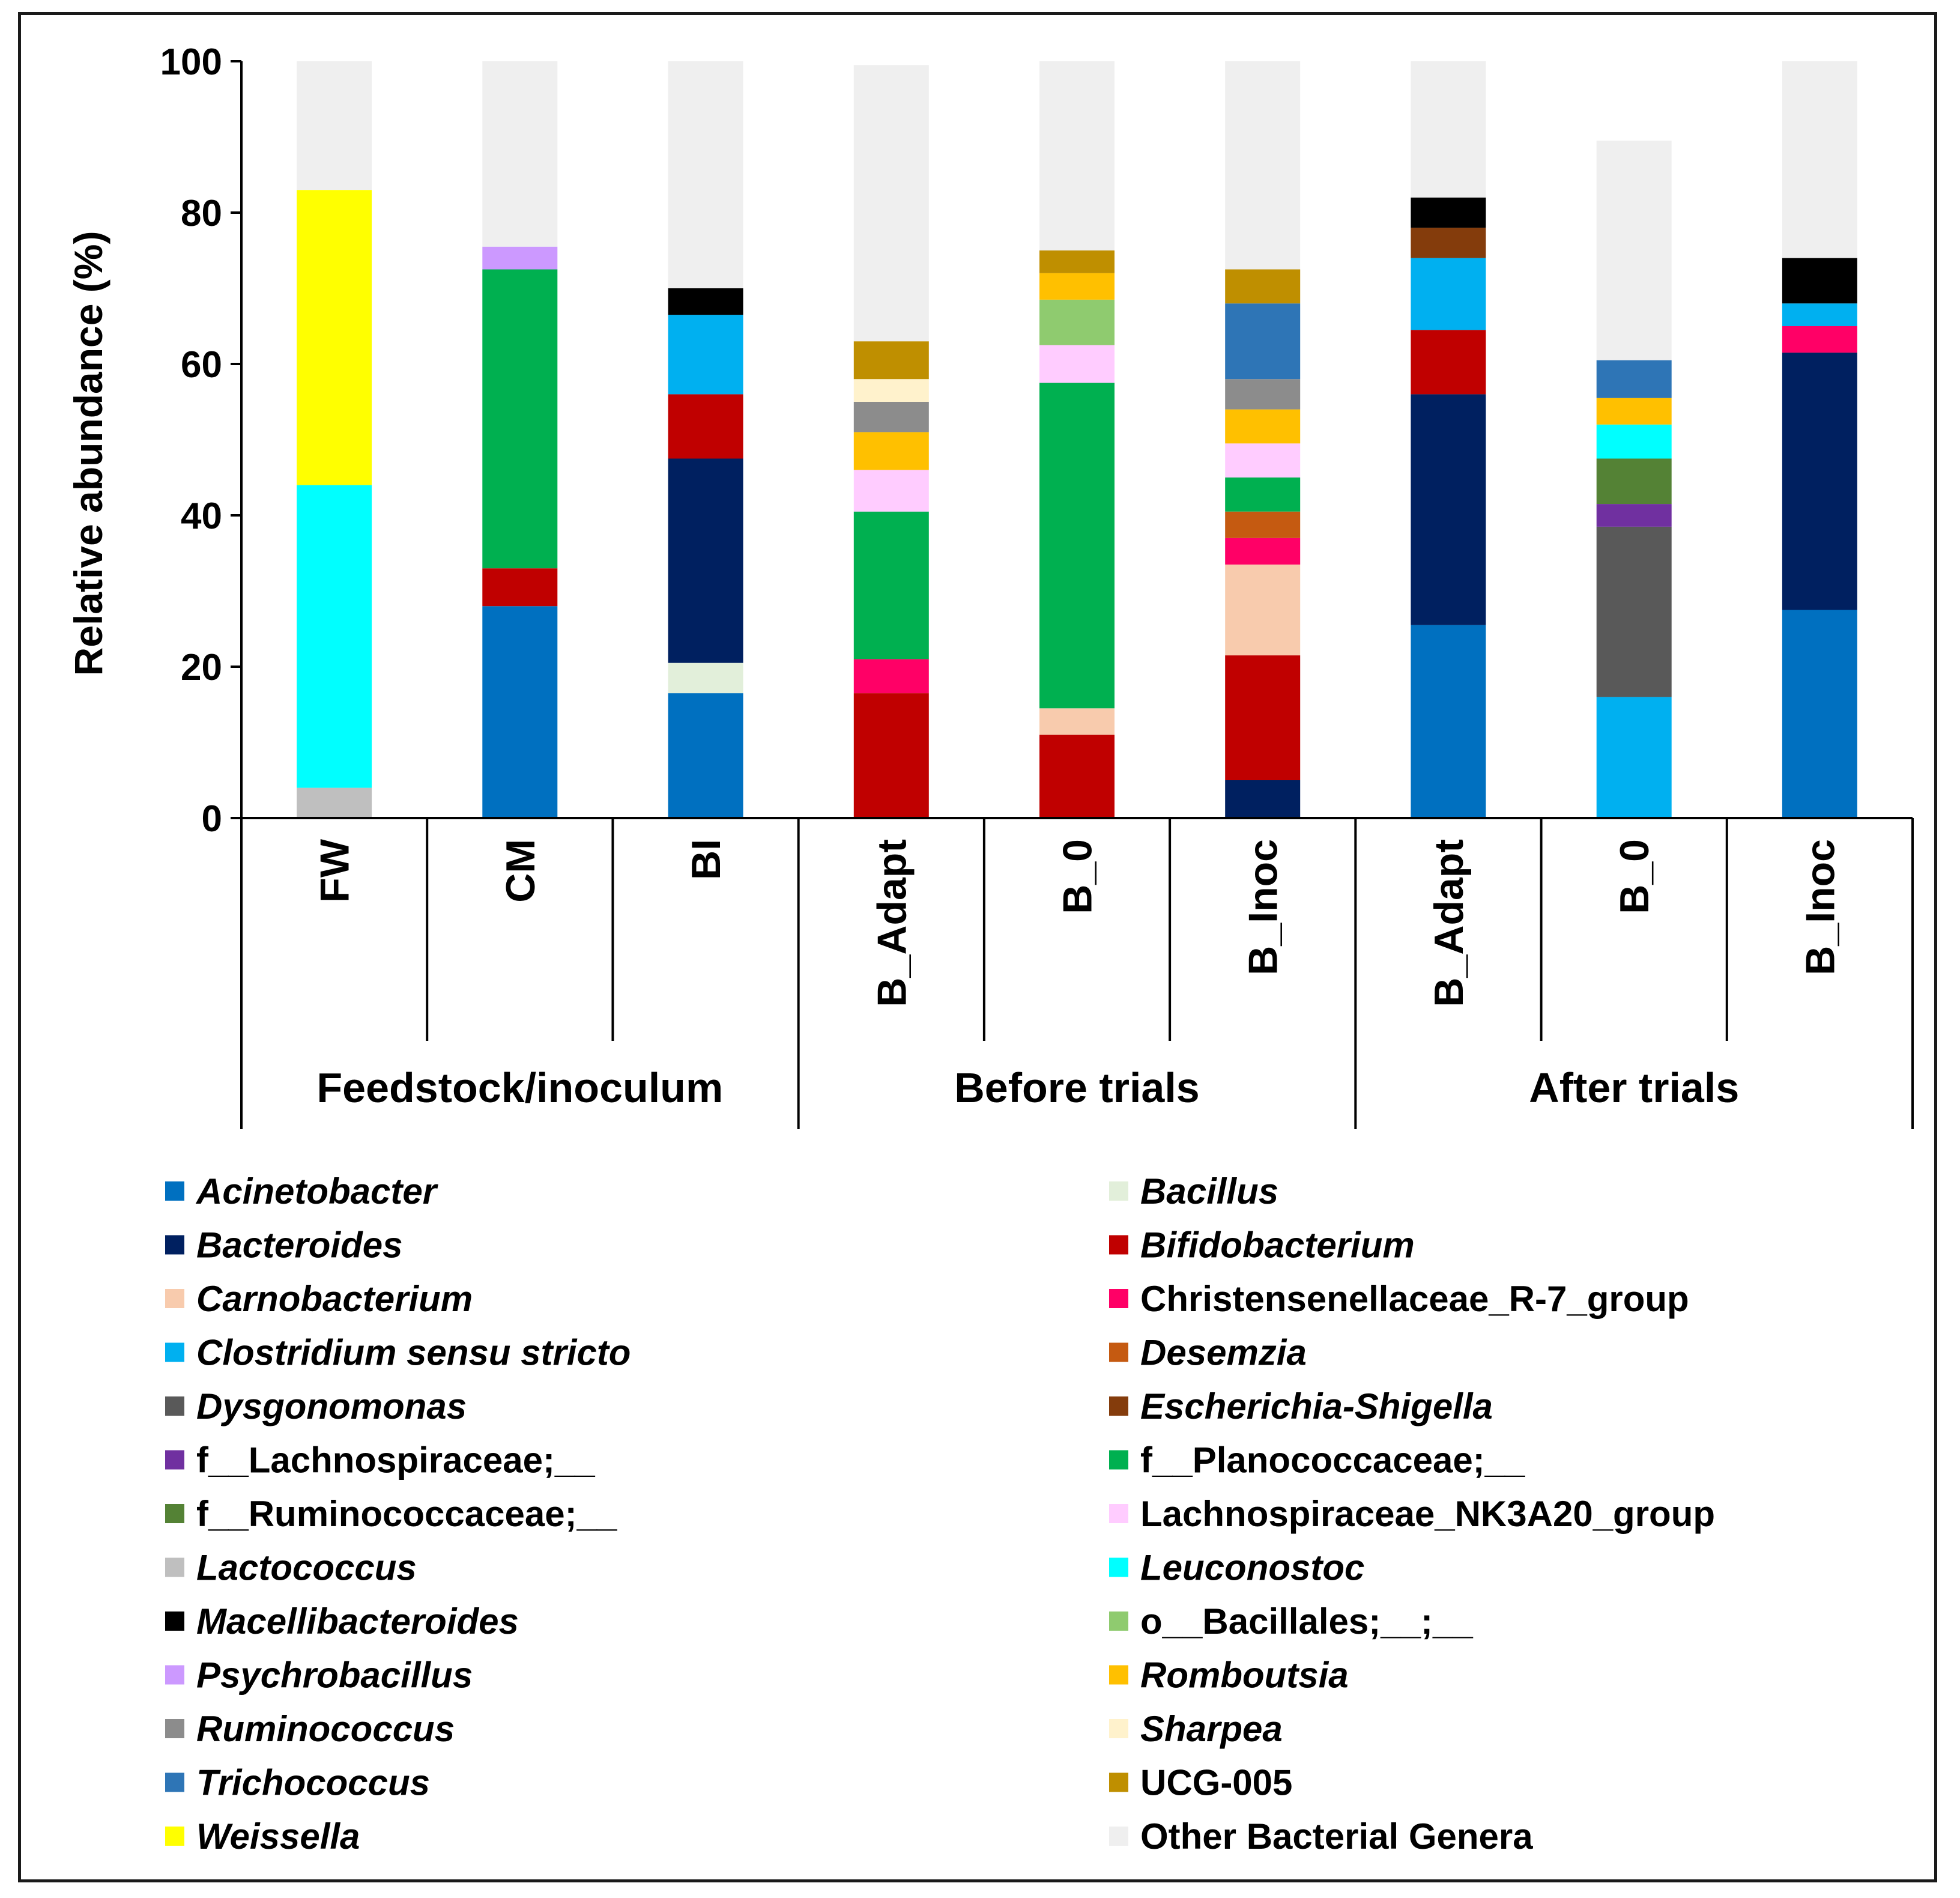  What do you see at coordinates (1277, 1245) in the screenshot?
I see `legend-label: Bifidobacterium` at bounding box center [1277, 1245].